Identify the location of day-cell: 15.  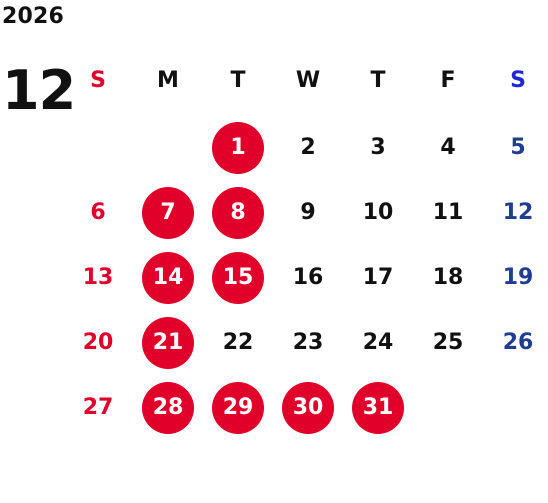
(238, 278).